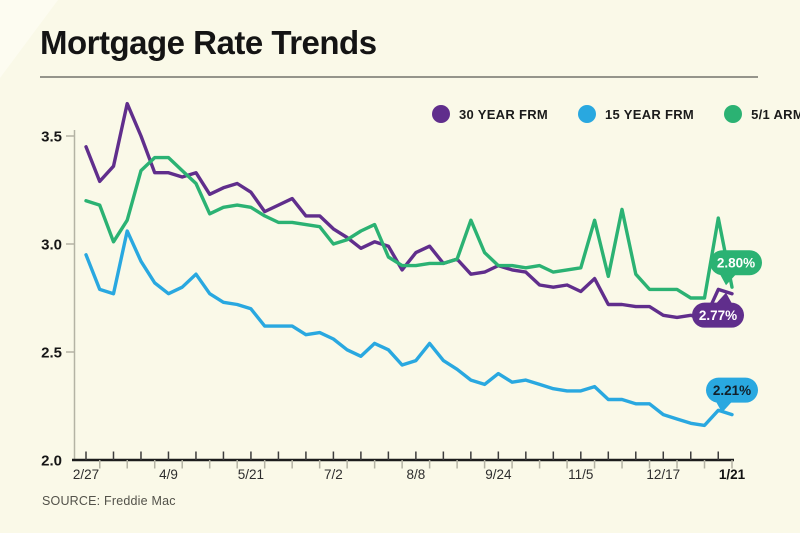  I want to click on legend-label: 5/1 ARM, so click(775, 114).